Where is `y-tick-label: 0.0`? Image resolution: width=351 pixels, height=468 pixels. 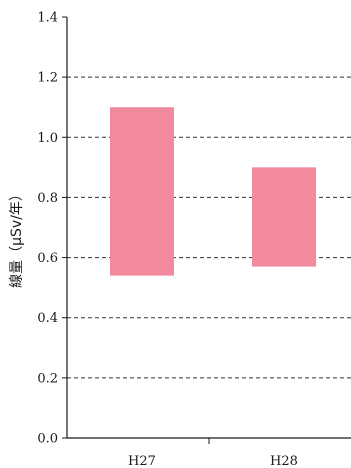
y-tick-label: 0.0 is located at coordinates (47, 439).